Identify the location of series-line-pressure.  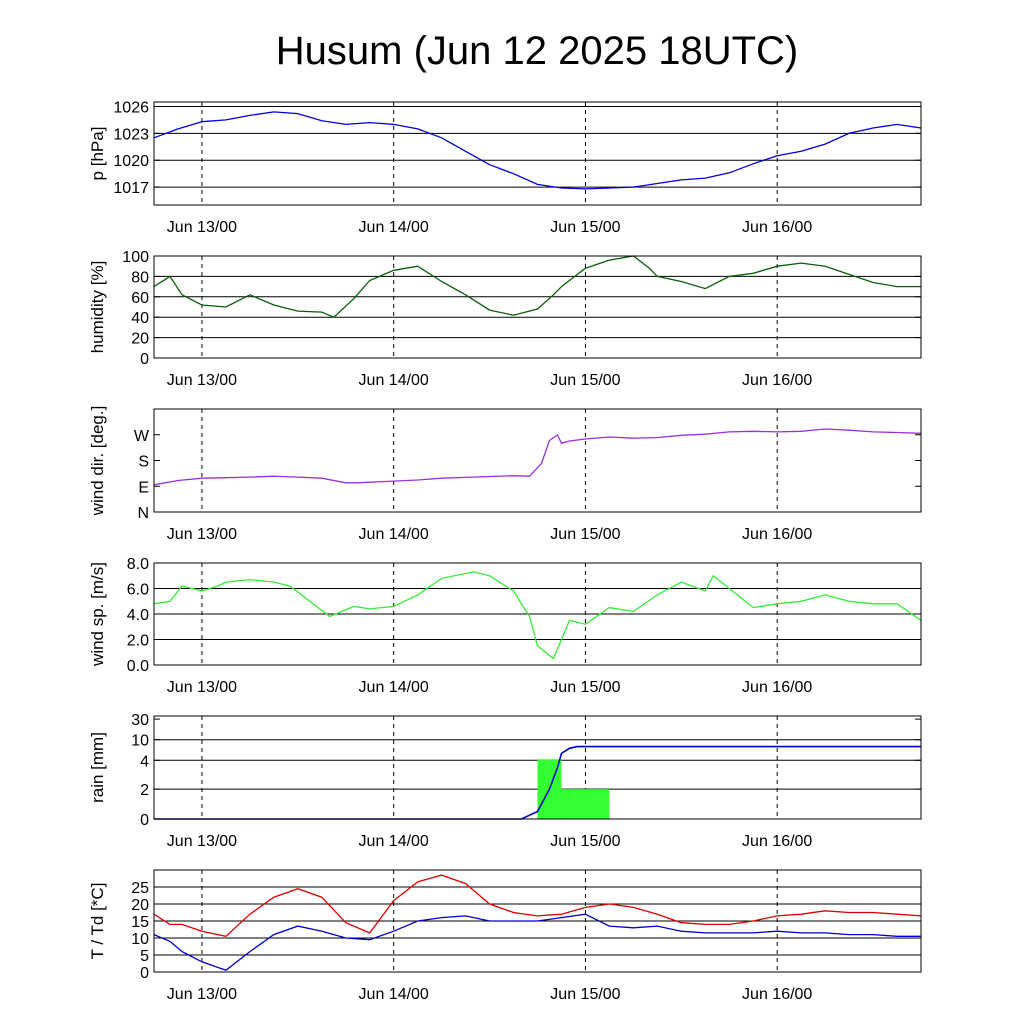
(537, 150).